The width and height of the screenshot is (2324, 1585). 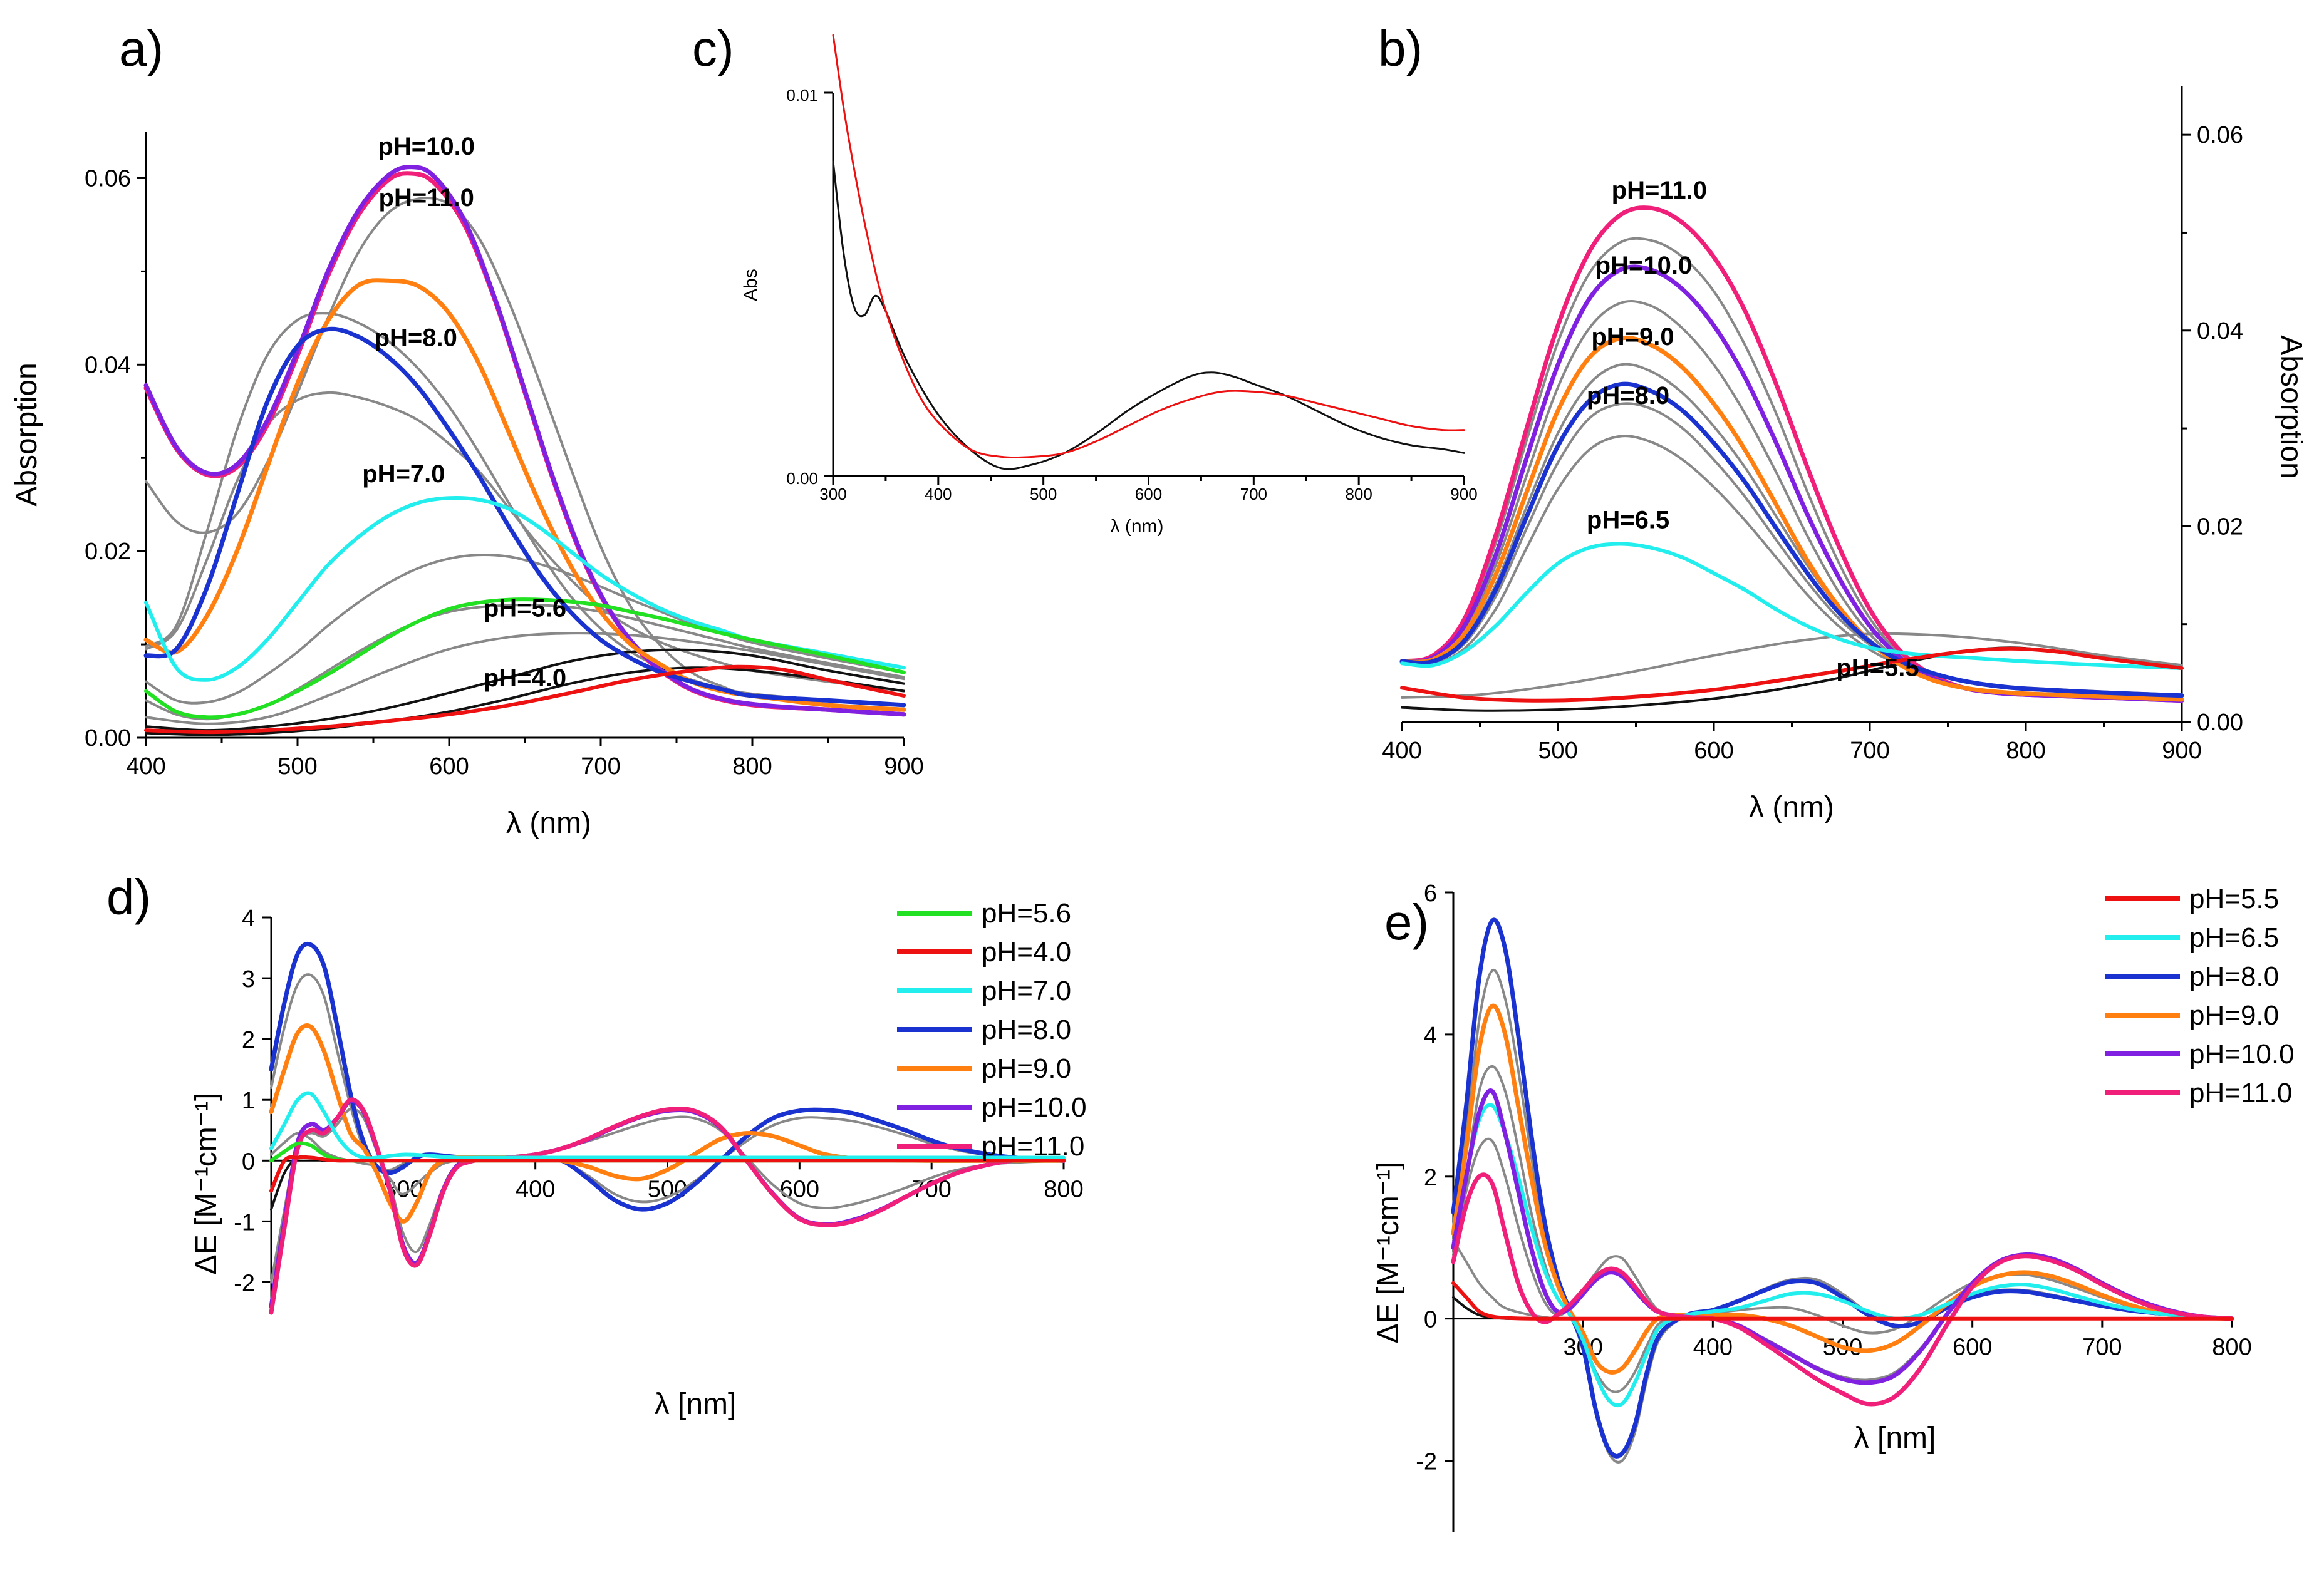 I want to click on y-tick-label: -1, so click(x=244, y=1222).